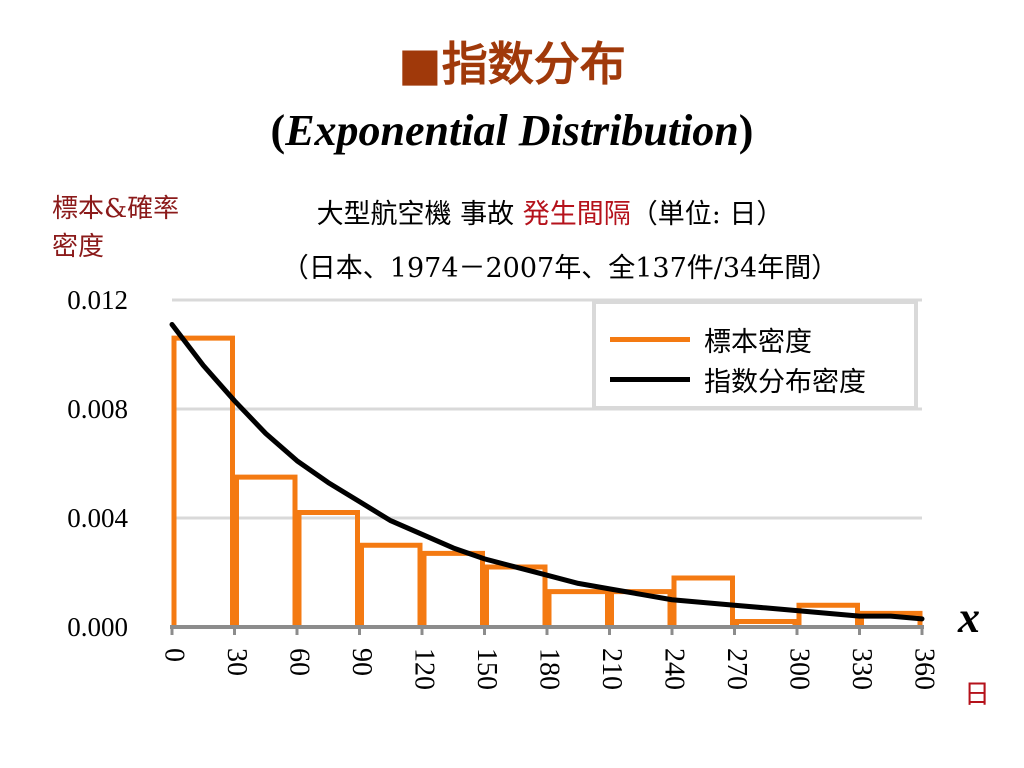 The image size is (1024, 768). What do you see at coordinates (419, 214) in the screenshot?
I see `subtitle-prefix: 大型航空機 事故` at bounding box center [419, 214].